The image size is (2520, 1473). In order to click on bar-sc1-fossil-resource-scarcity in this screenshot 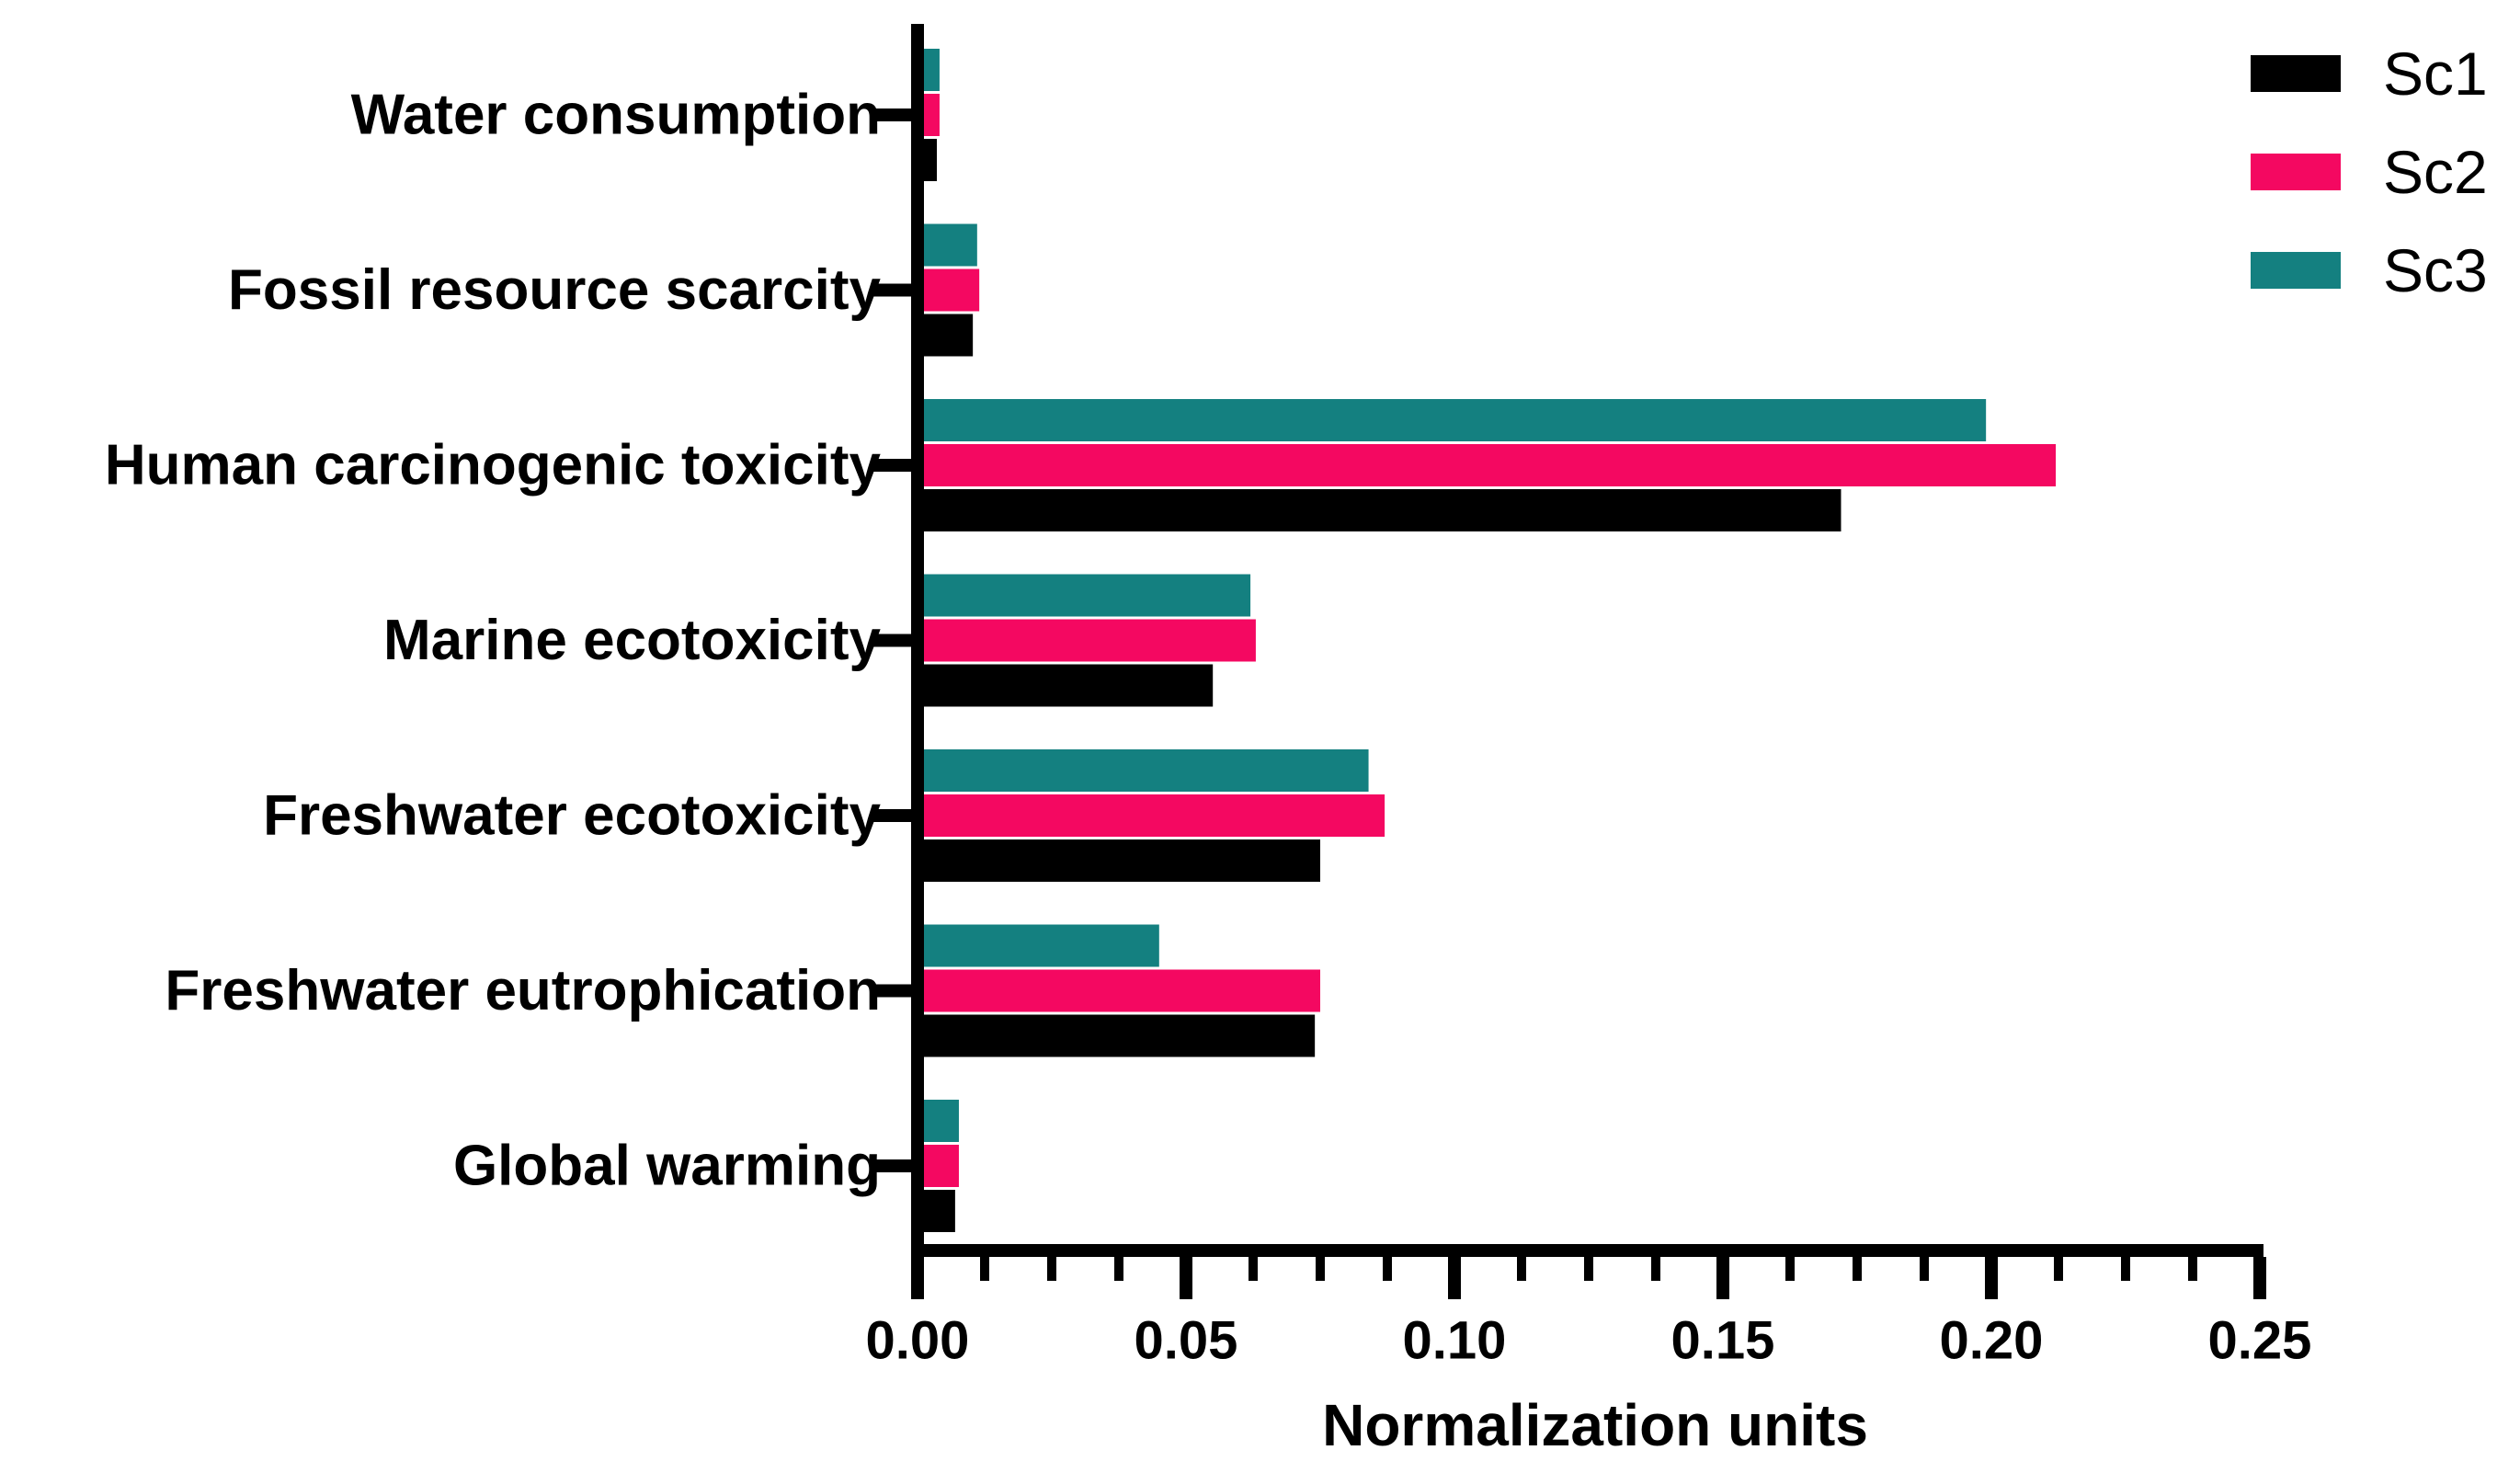, I will do `click(946, 335)`.